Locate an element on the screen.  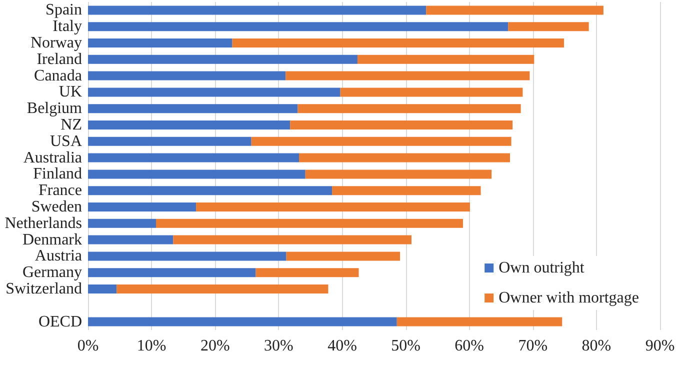
x-tick-label: 40% is located at coordinates (342, 346).